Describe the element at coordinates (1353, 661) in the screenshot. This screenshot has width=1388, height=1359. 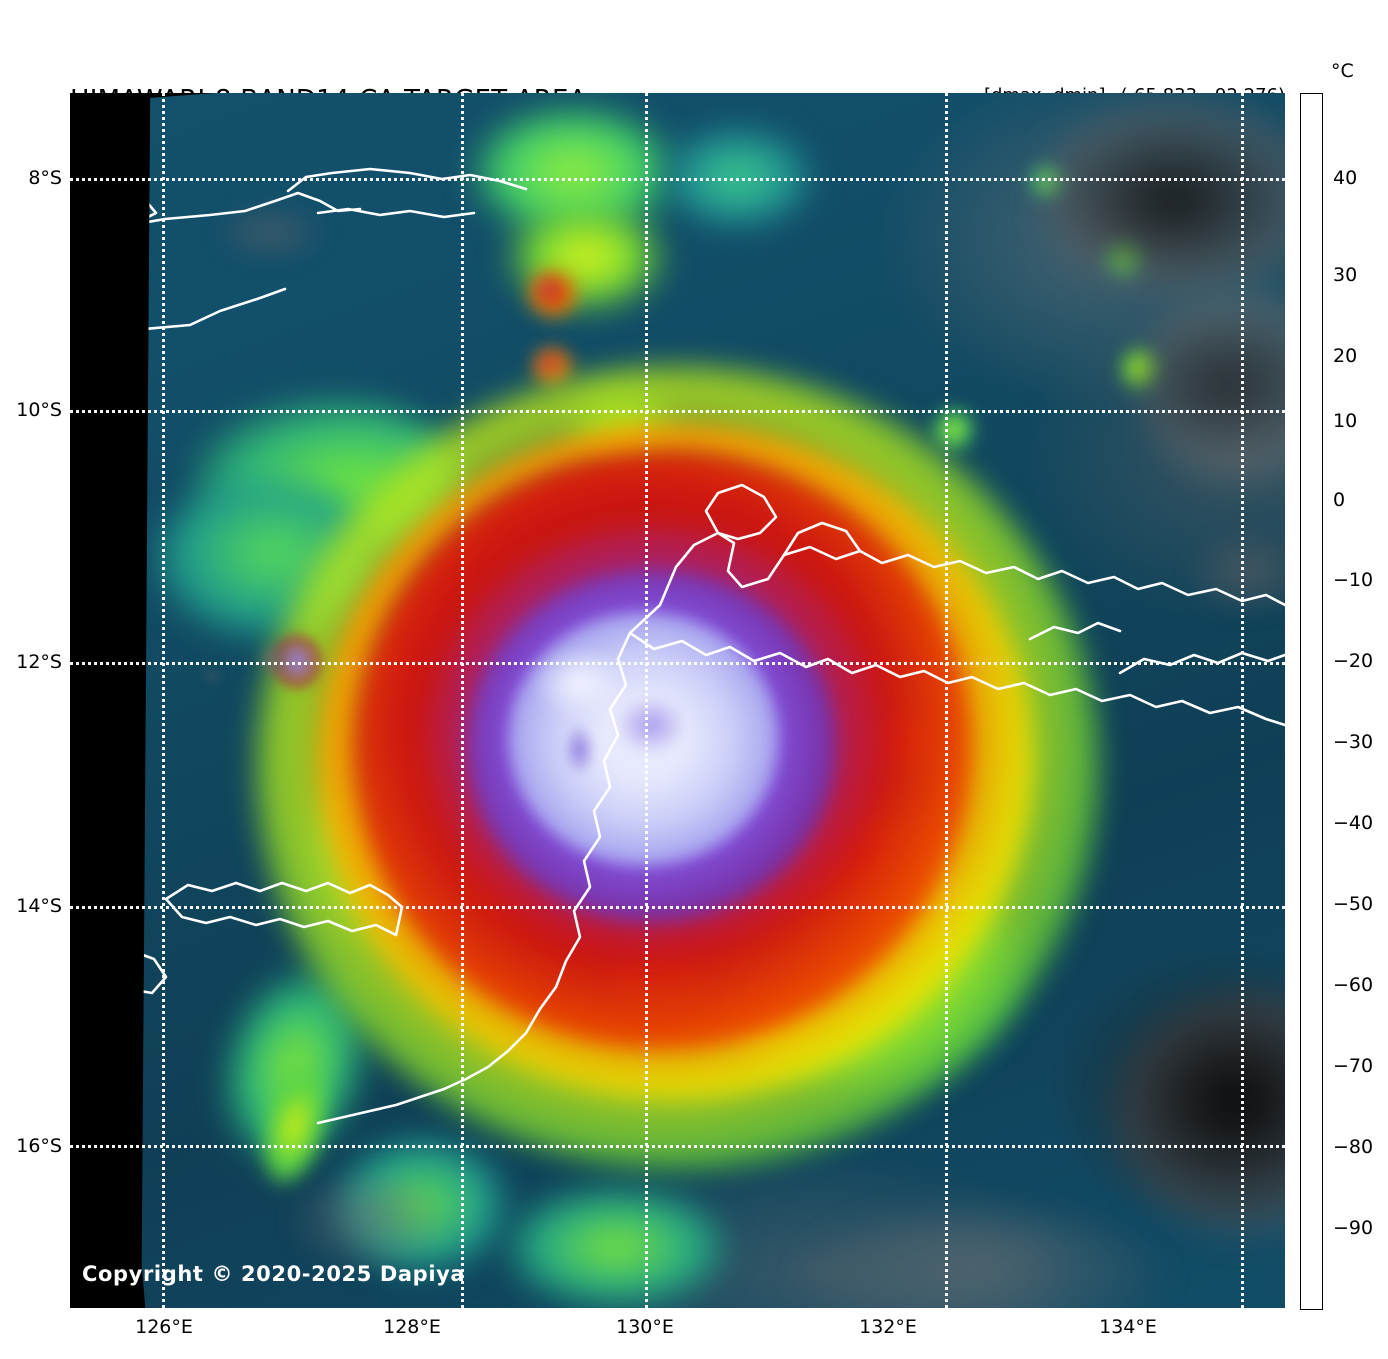
I see `colorbar-tick-m20: −20` at that location.